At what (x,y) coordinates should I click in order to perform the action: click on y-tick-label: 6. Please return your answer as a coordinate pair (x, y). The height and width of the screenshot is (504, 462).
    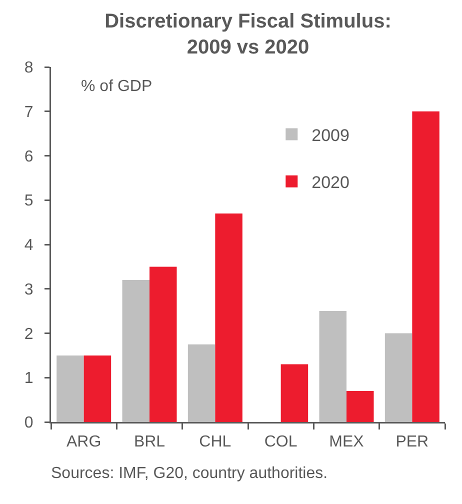
    Looking at the image, I should click on (29, 157).